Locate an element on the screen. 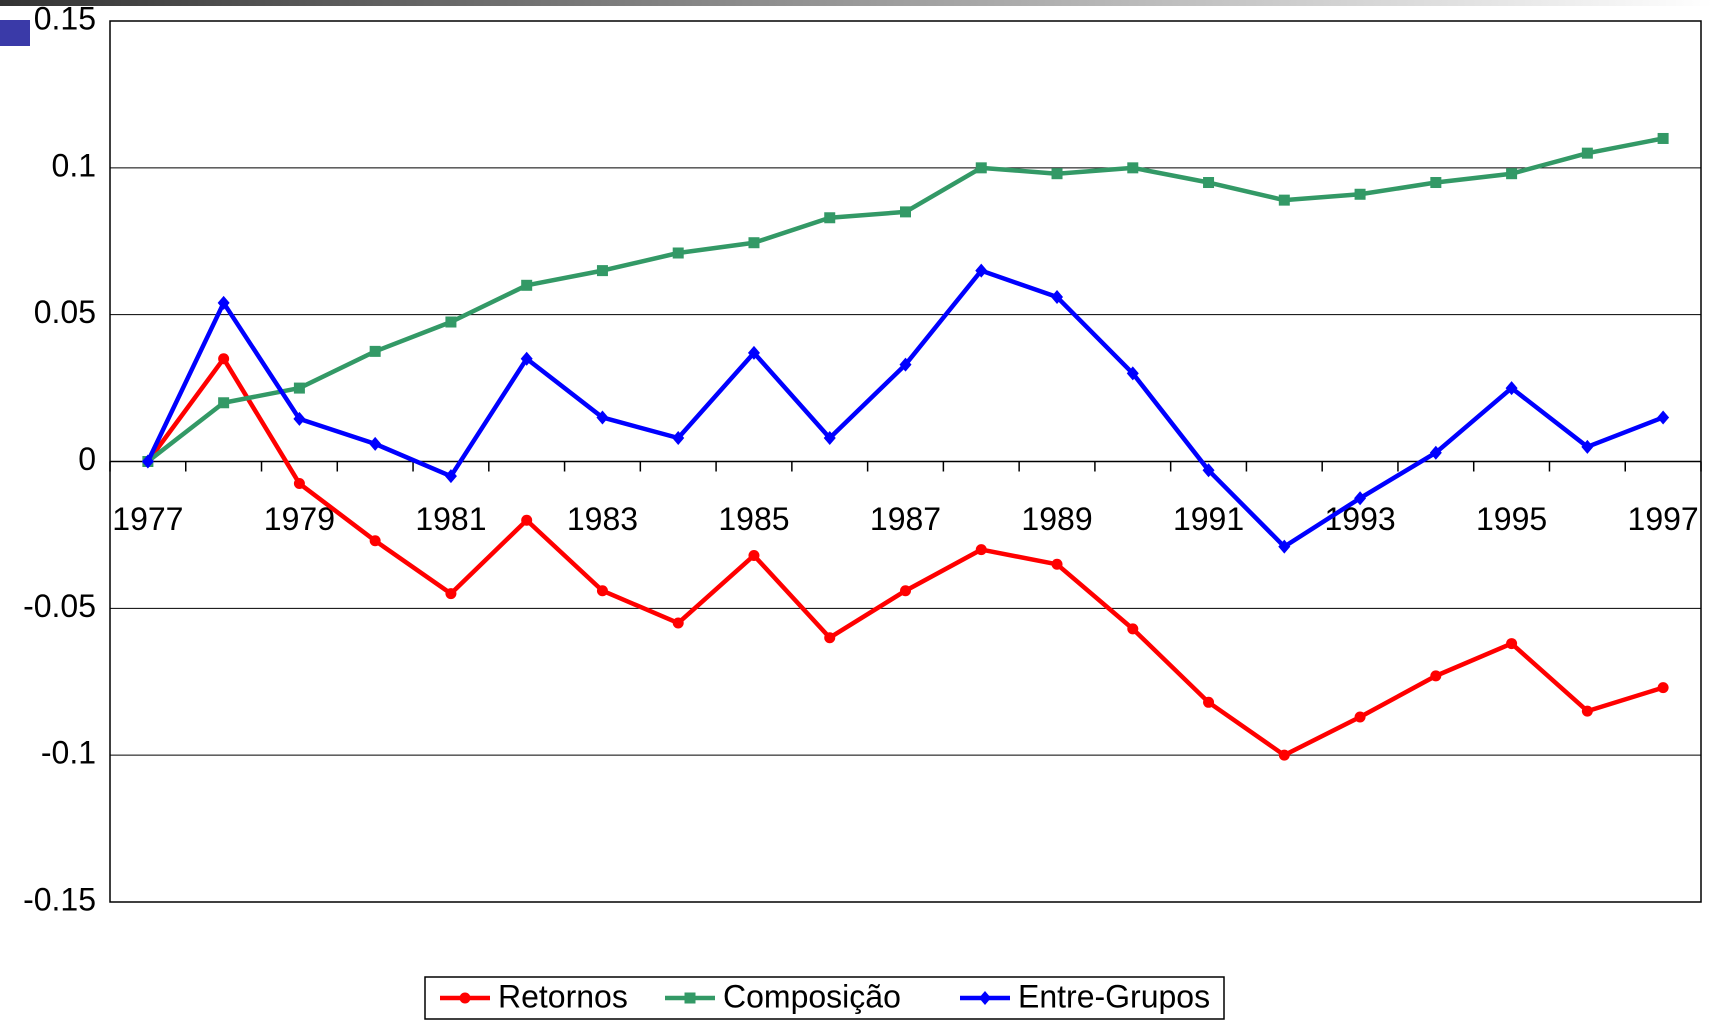 This screenshot has width=1713, height=1021. x-tick-label: 1987 is located at coordinates (905, 519).